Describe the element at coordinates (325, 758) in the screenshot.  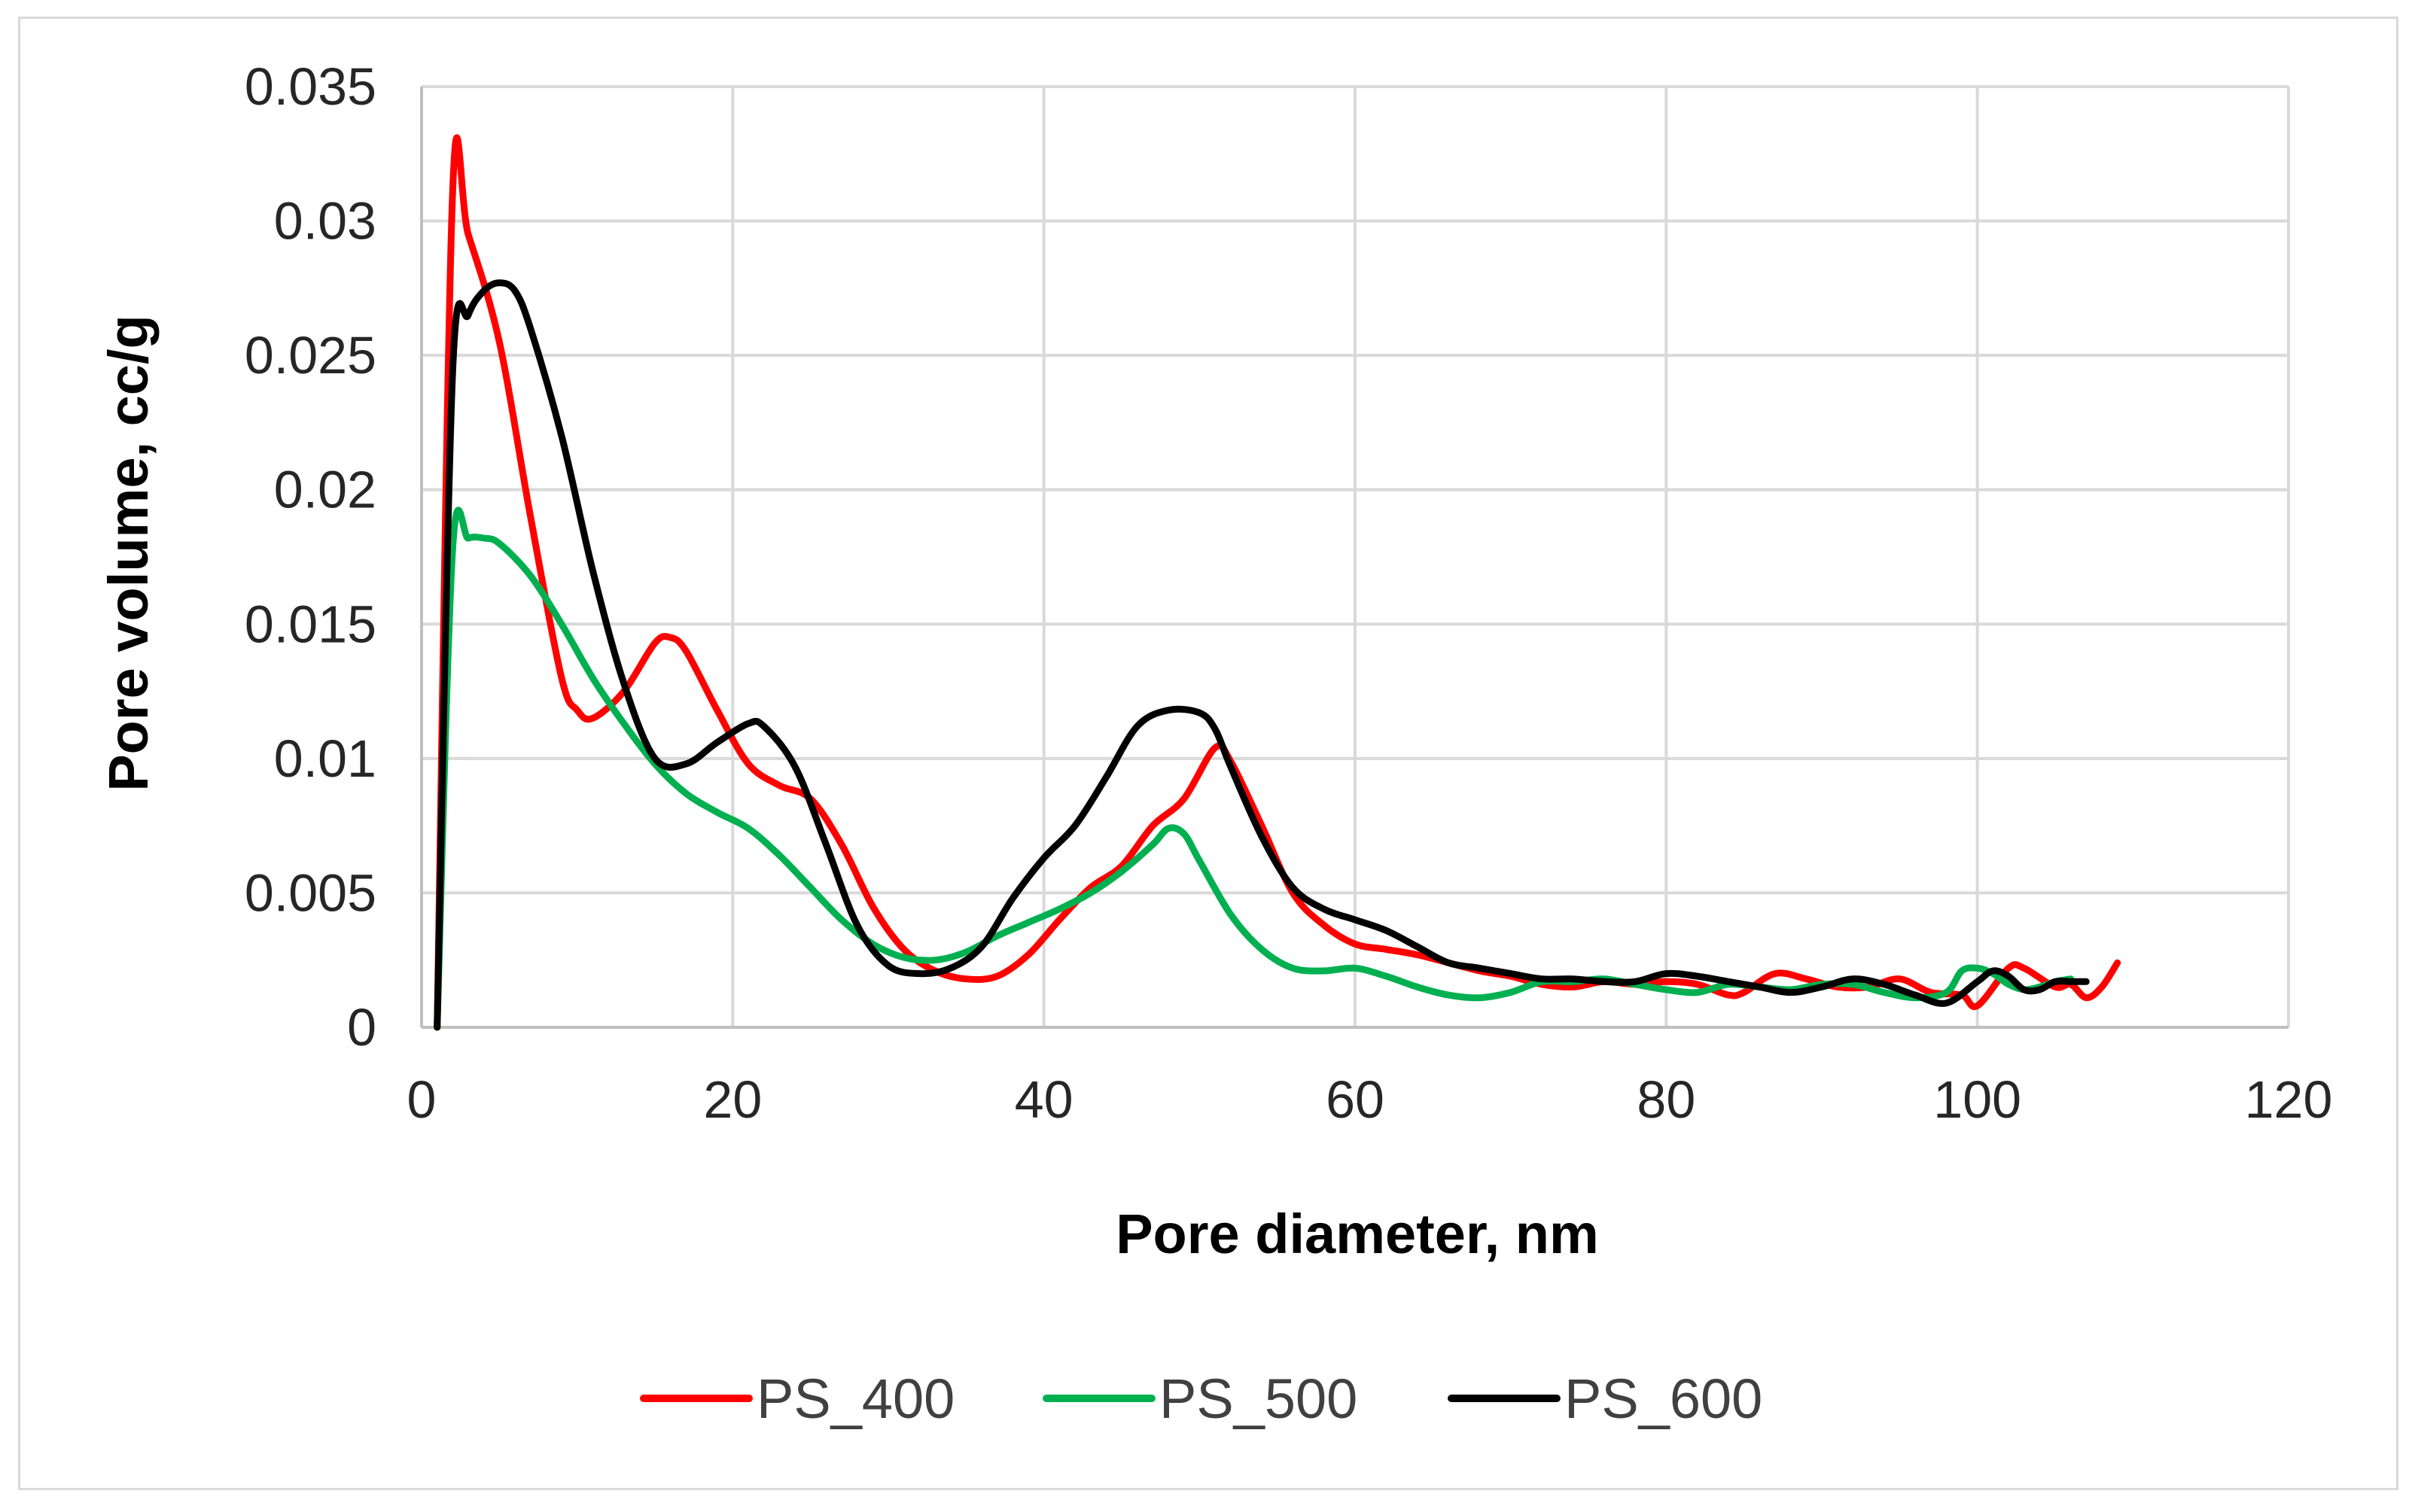
I see `y-tick-label: 0.01` at that location.